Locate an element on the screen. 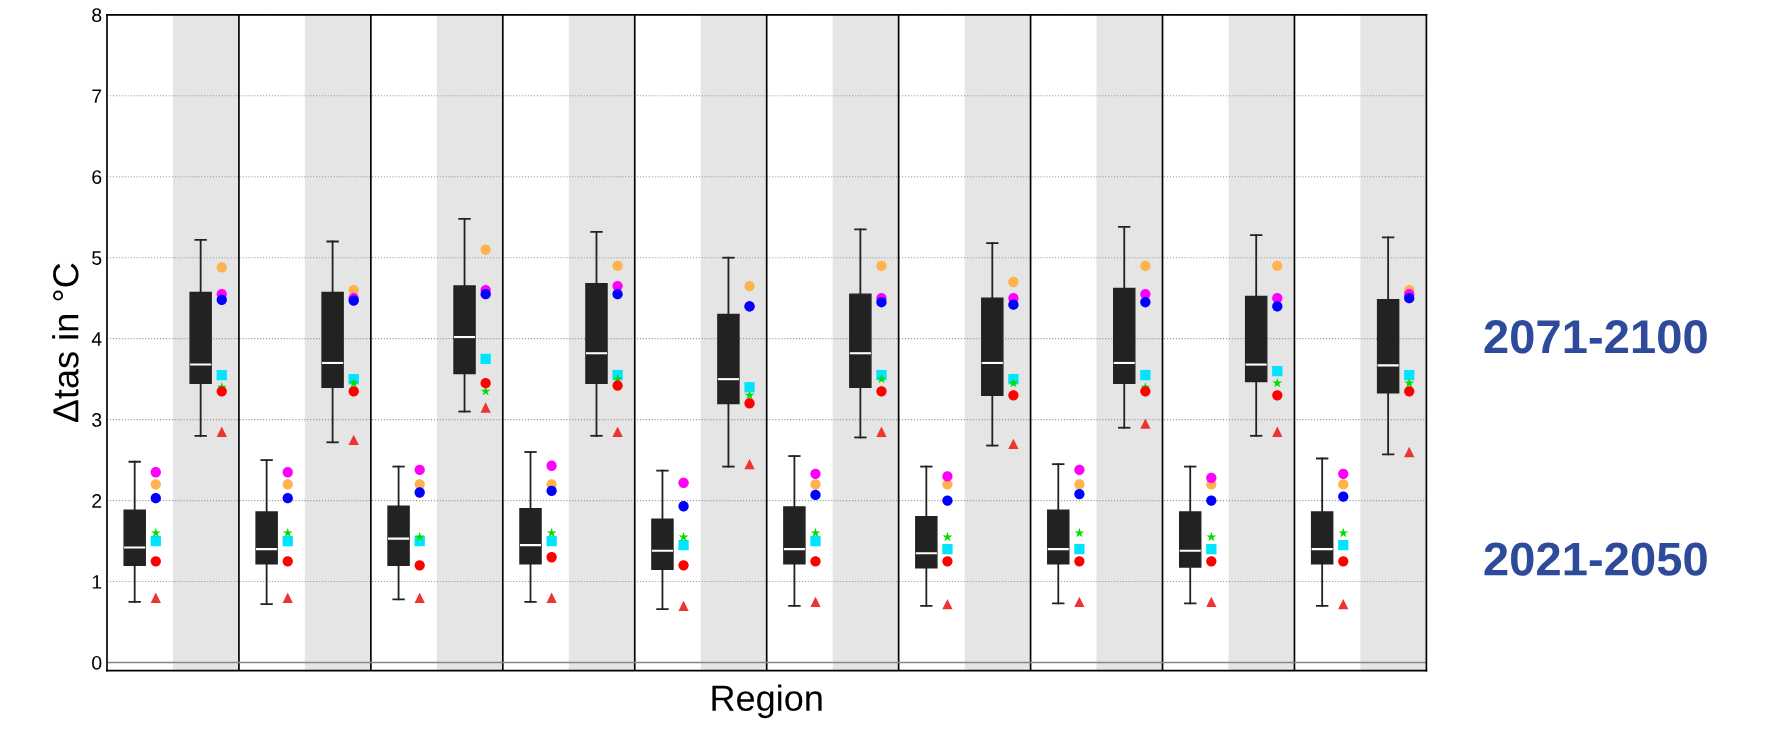  text: 2071-2100 is located at coordinates (1595, 337).